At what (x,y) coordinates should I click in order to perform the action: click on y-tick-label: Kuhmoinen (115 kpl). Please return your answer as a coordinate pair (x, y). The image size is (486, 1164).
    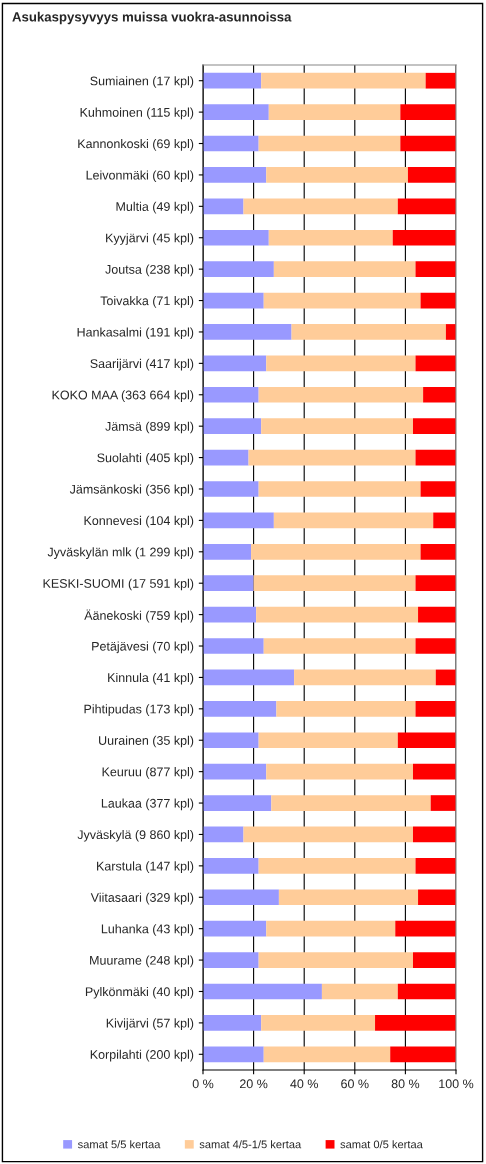
    Looking at the image, I should click on (137, 113).